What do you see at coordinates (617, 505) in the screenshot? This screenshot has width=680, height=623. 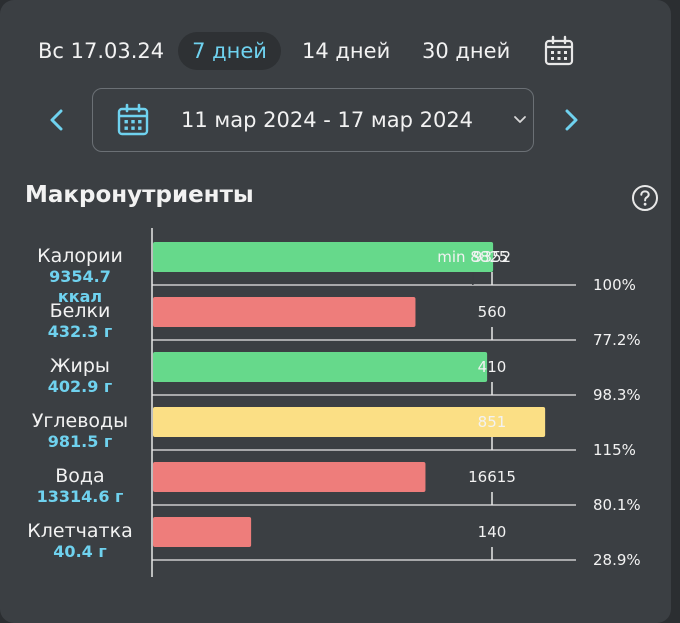 I see `percent-label-4: 80.1%` at bounding box center [617, 505].